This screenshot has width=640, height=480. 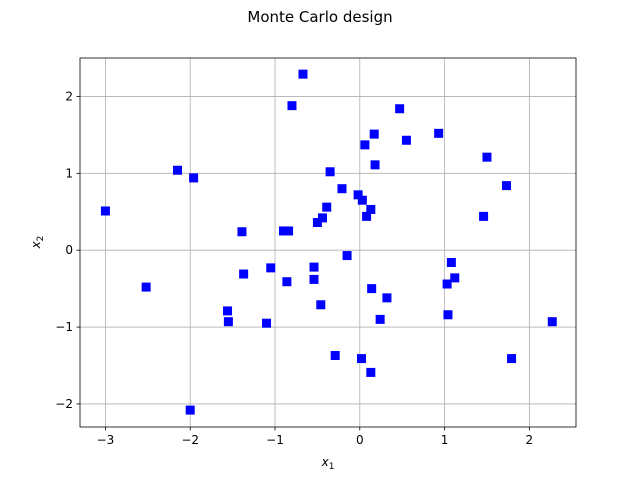 What do you see at coordinates (275, 440) in the screenshot?
I see `x-tick-label: −1` at bounding box center [275, 440].